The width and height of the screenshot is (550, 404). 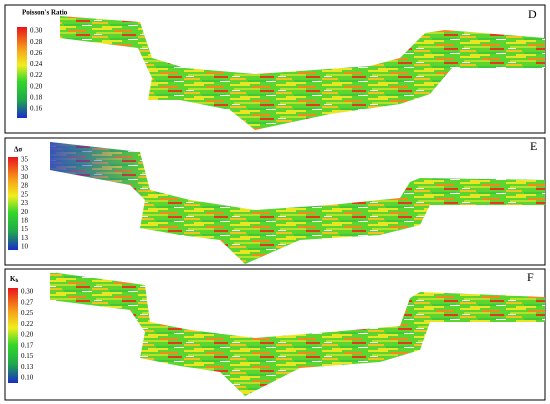 What do you see at coordinates (25, 229) in the screenshot?
I see `colorbar-tick-label: 15` at bounding box center [25, 229].